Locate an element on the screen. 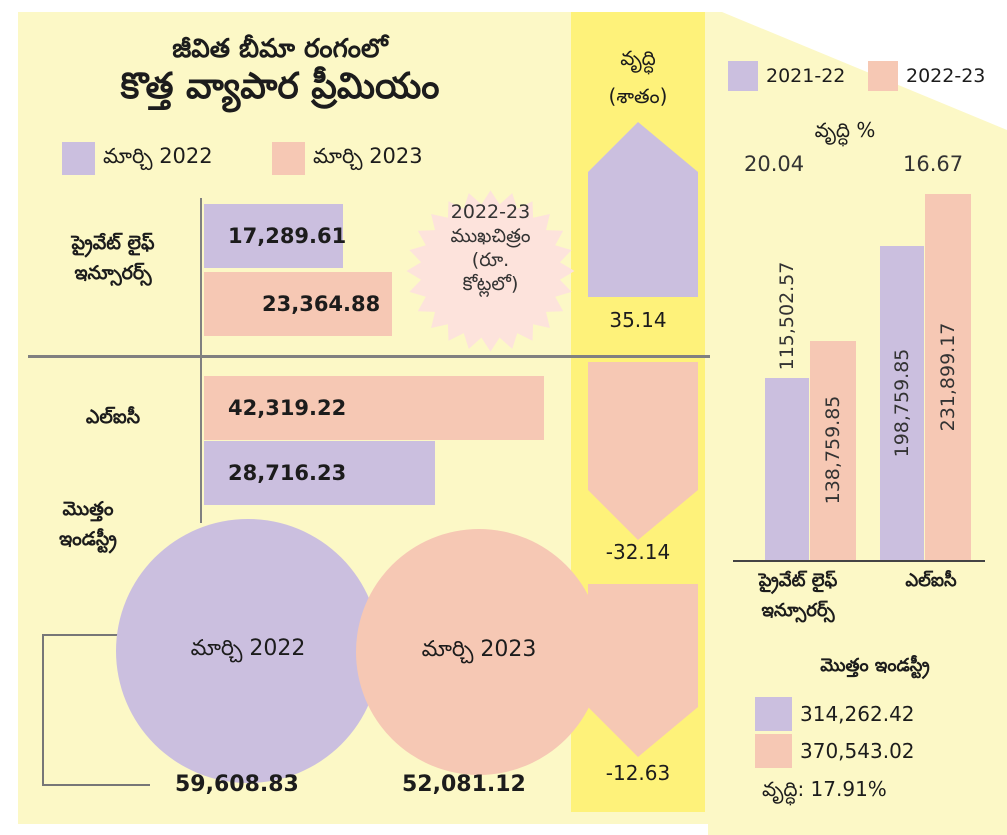 The width and height of the screenshot is (1007, 835). vbar-private-2021-22-label: 115,502.57 is located at coordinates (787, 316).